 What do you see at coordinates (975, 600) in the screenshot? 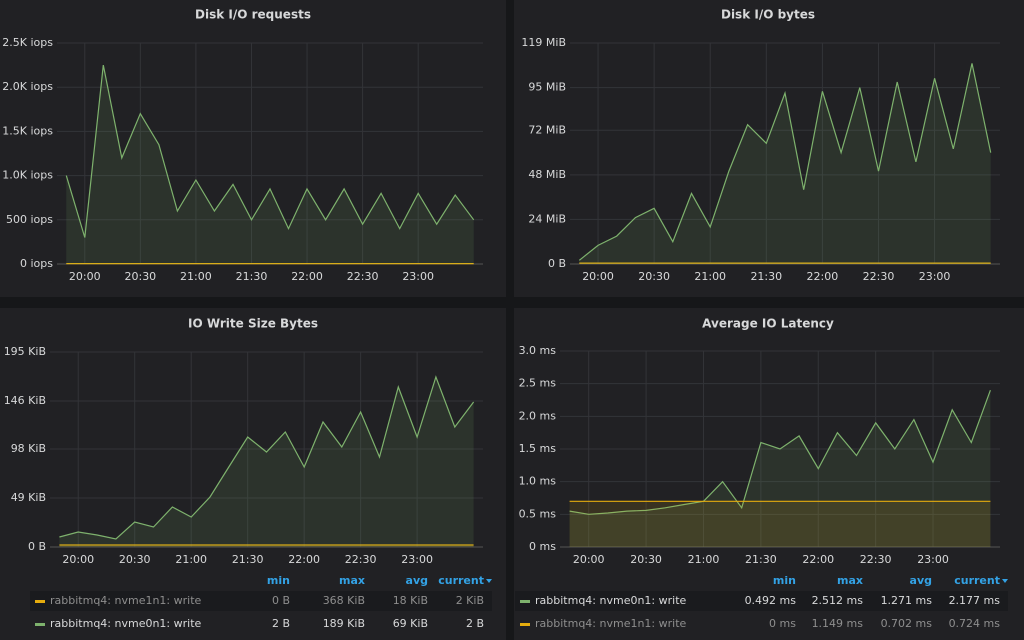
I see `legend-stat: 2.177 ms` at bounding box center [975, 600].